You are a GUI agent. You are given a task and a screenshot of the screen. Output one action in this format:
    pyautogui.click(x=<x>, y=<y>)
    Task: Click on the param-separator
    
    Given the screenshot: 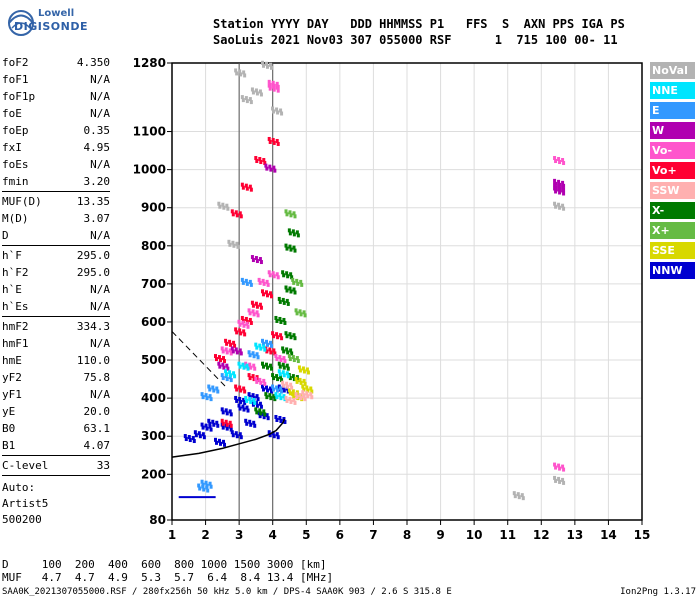 What is the action you would take?
    pyautogui.click(x=56, y=475)
    